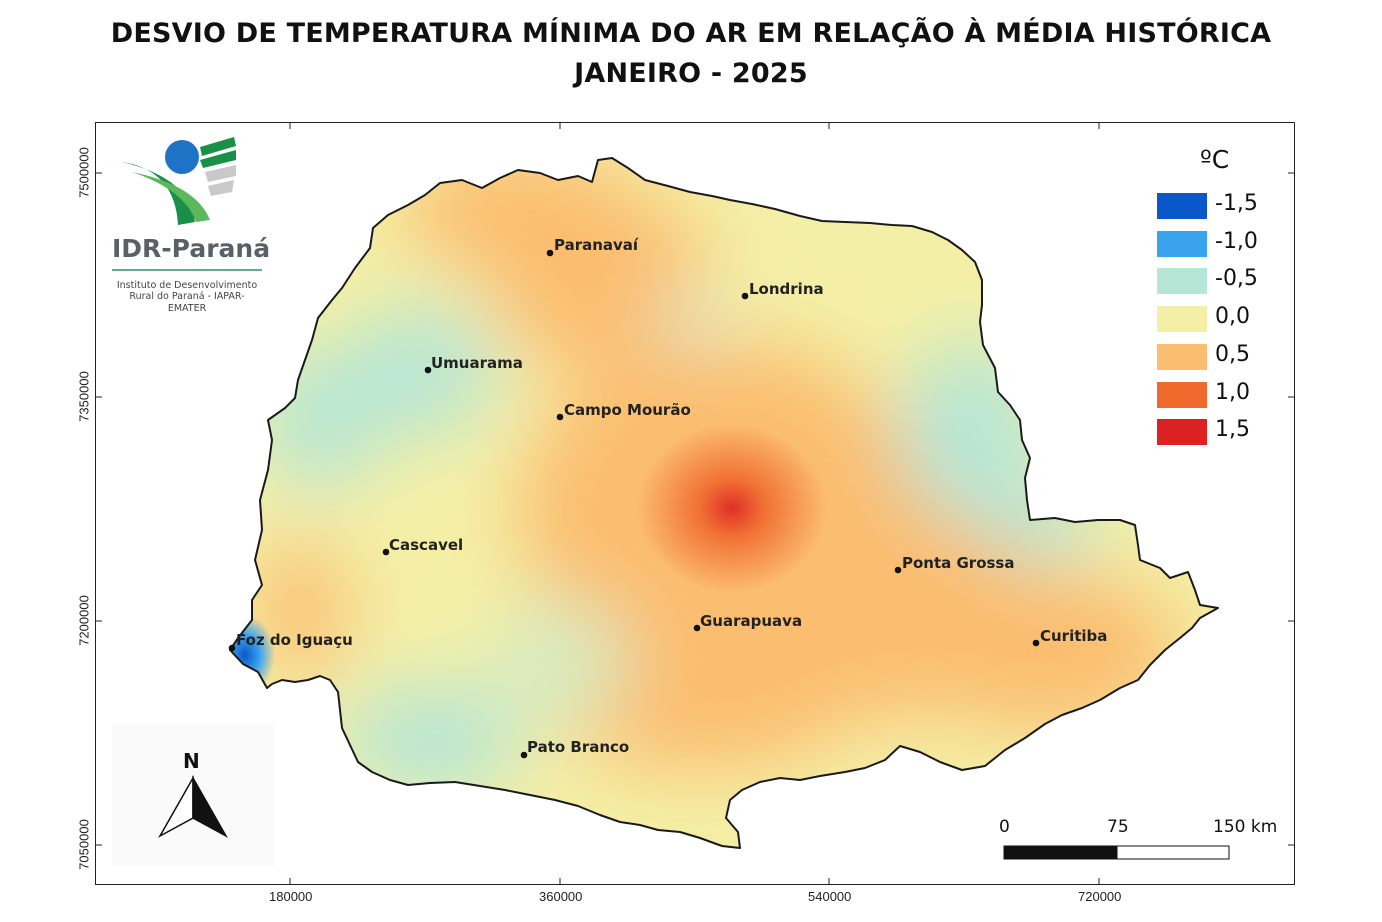 The height and width of the screenshot is (922, 1382). What do you see at coordinates (232, 648) in the screenshot?
I see `city-dot-foz-do-iguacu` at bounding box center [232, 648].